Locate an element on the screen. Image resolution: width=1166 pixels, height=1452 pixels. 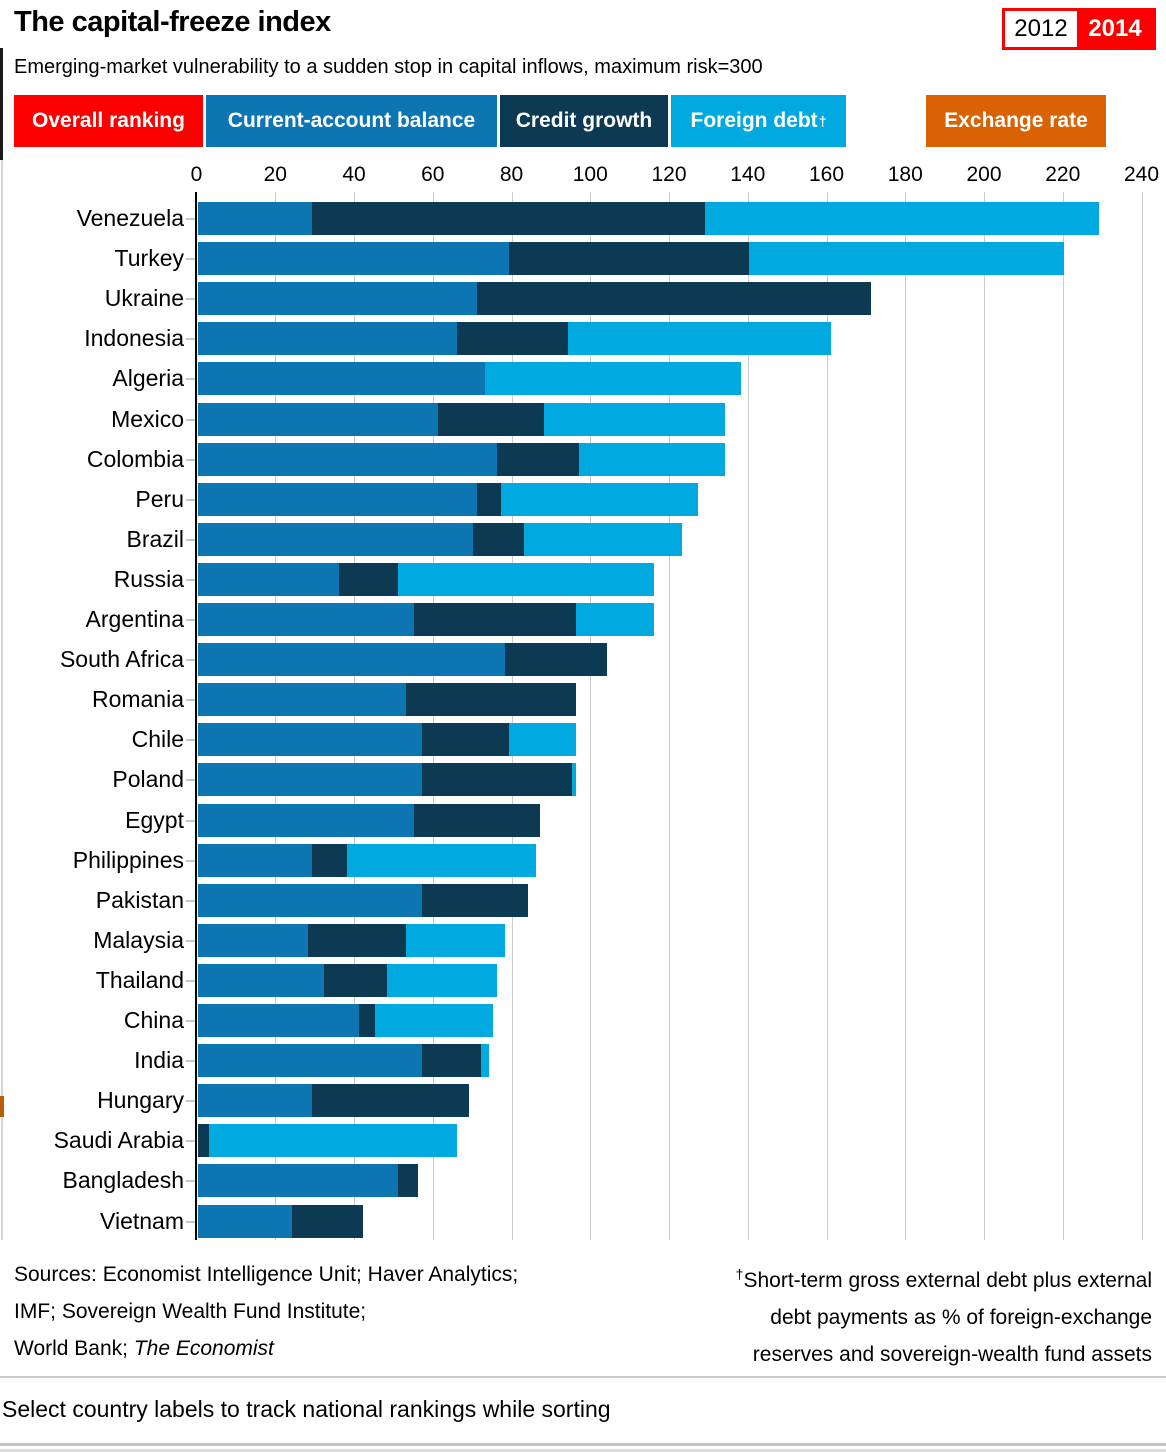
bar-segment-credit-growth-colombia is located at coordinates (538, 459).